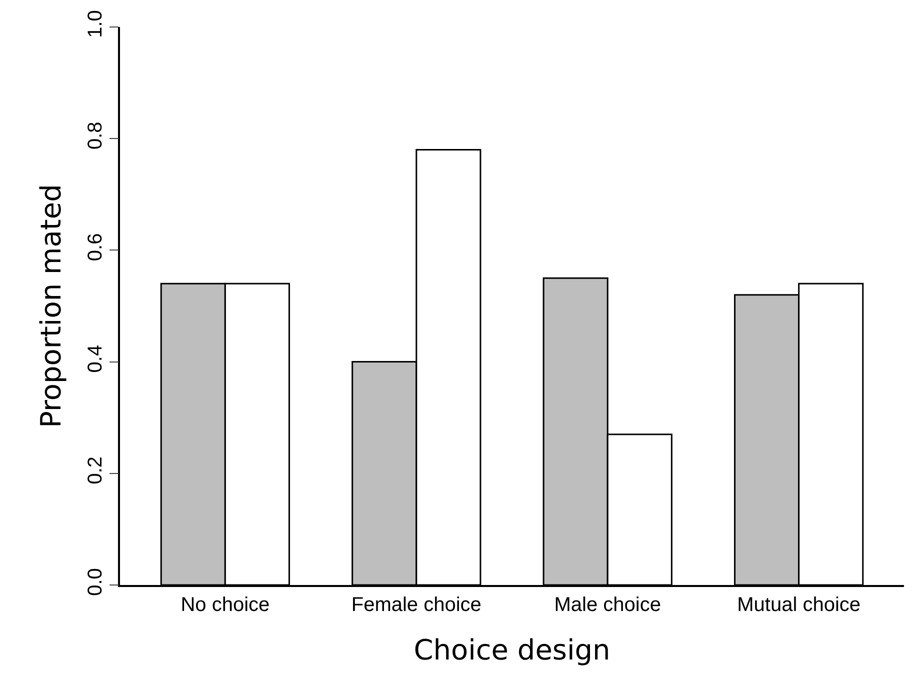 This screenshot has height=696, width=914. I want to click on y-tick-label: 0.0, so click(95, 582).